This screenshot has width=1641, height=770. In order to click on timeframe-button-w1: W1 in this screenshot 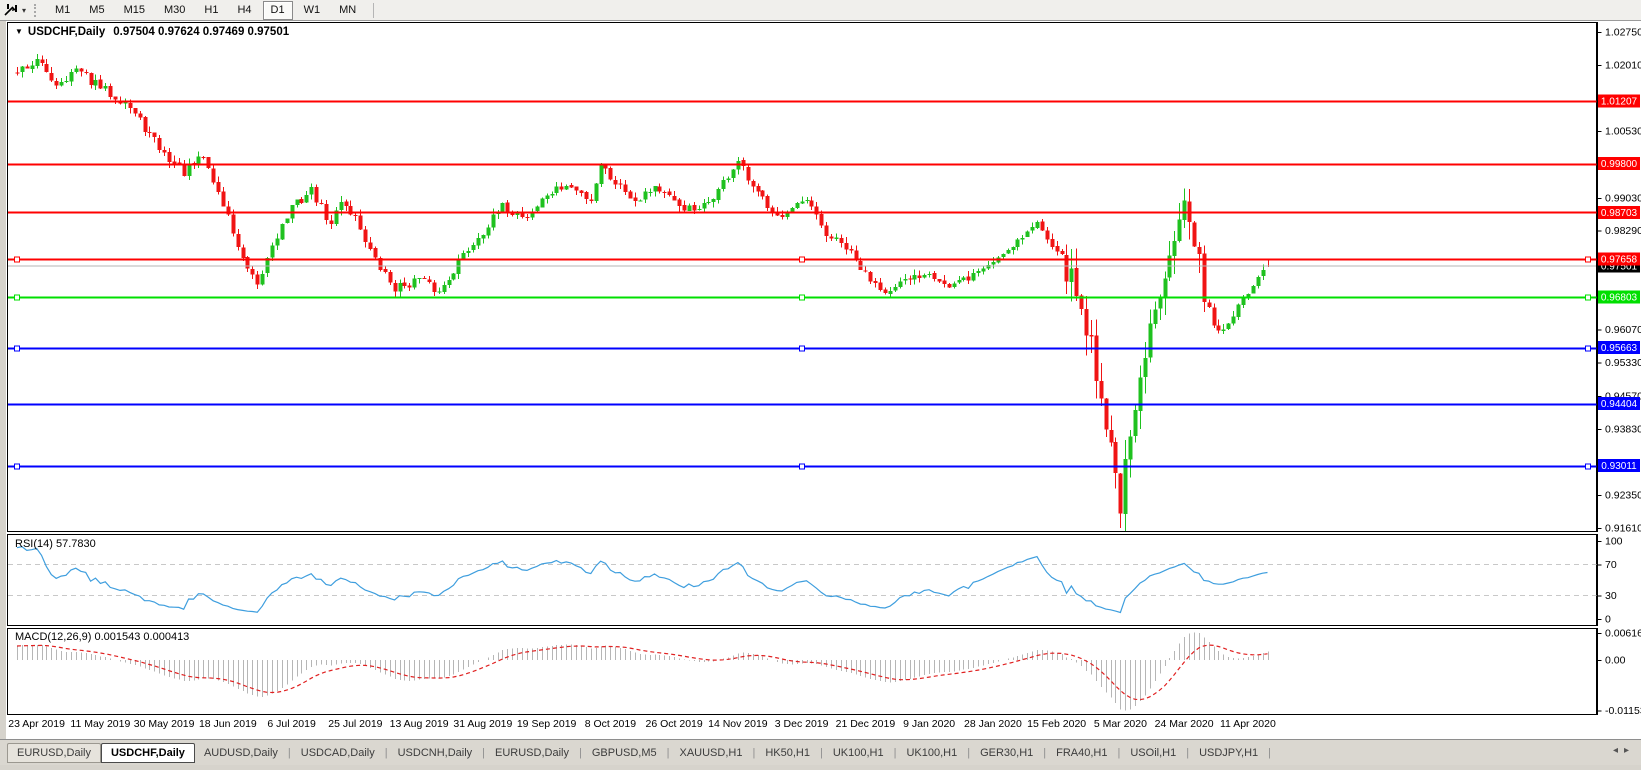, I will do `click(312, 9)`.